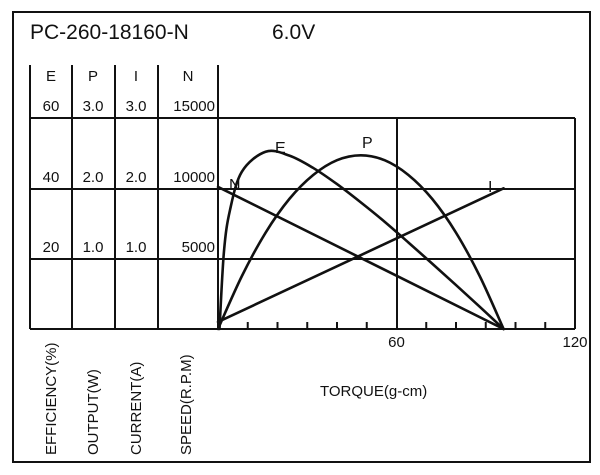  I want to click on y-tick-e: 40, so click(51, 177).